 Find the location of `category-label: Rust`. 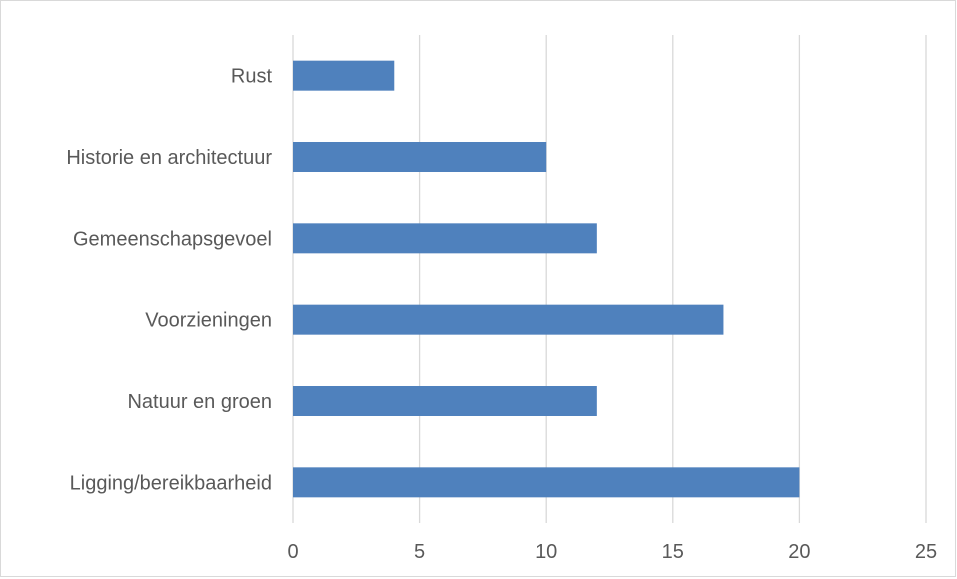

category-label: Rust is located at coordinates (252, 77).